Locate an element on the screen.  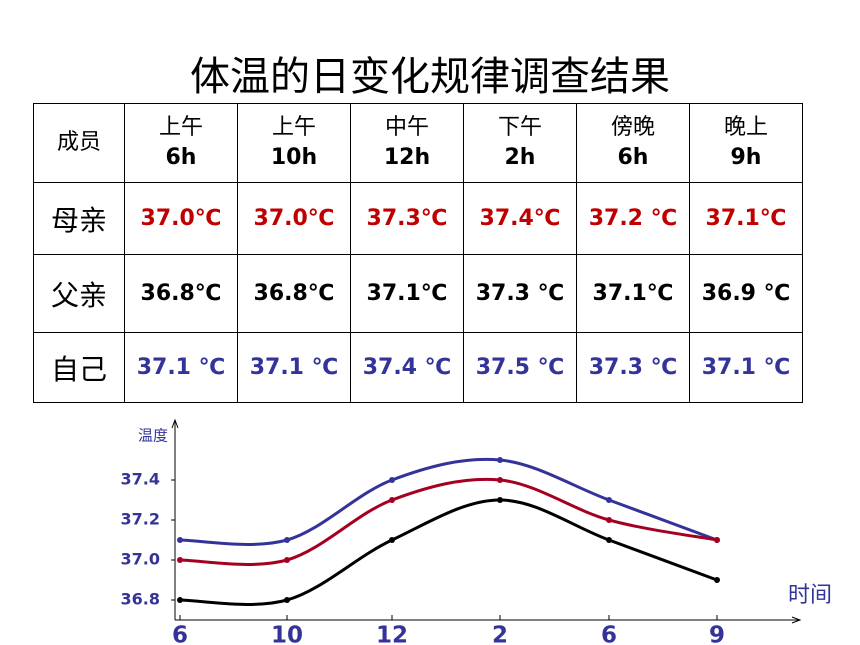
header-hour: 2h is located at coordinates (520, 157).